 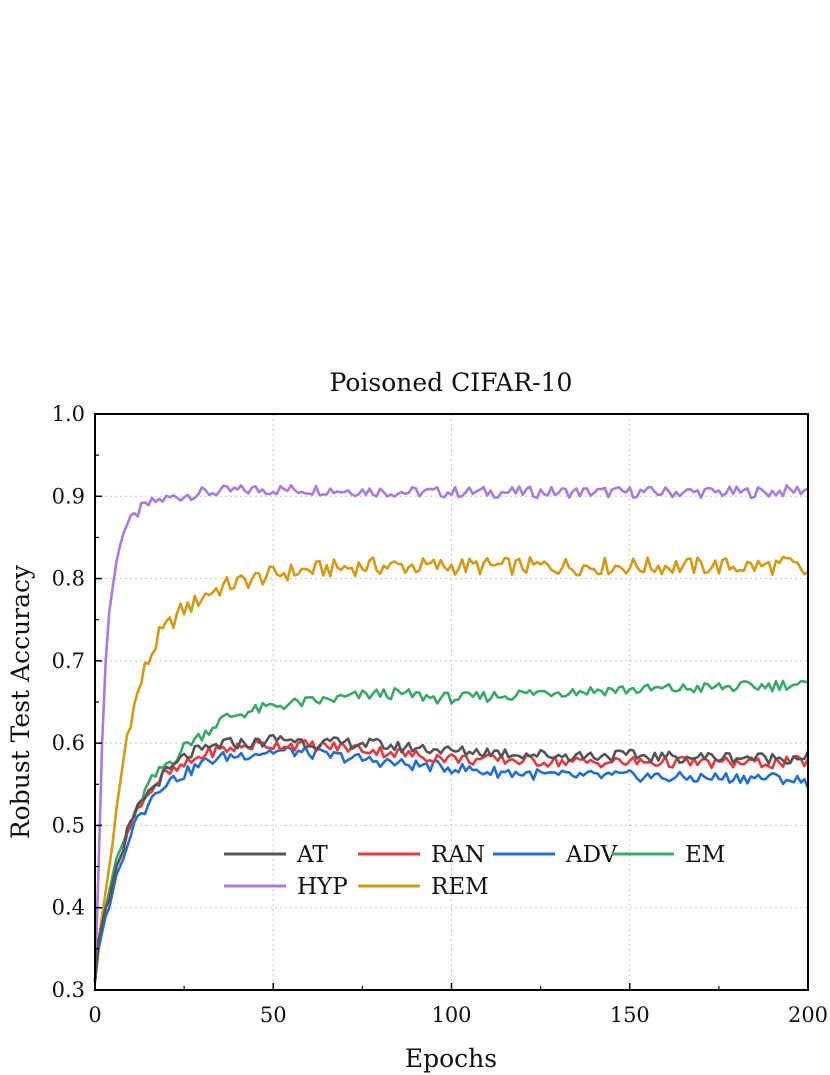 I want to click on y-tick-label: 0.9, so click(x=68, y=496).